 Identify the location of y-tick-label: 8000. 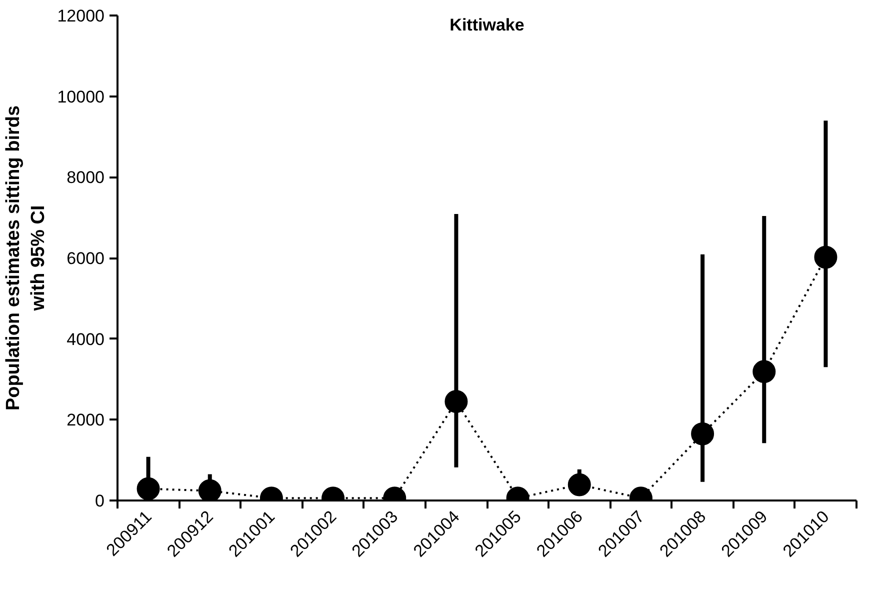
(85, 178).